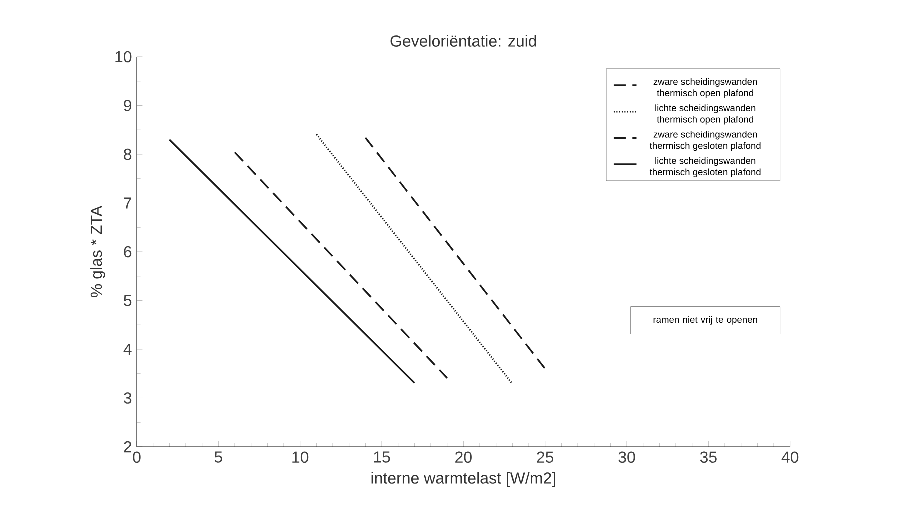  I want to click on x-tick-label: 15, so click(382, 457).